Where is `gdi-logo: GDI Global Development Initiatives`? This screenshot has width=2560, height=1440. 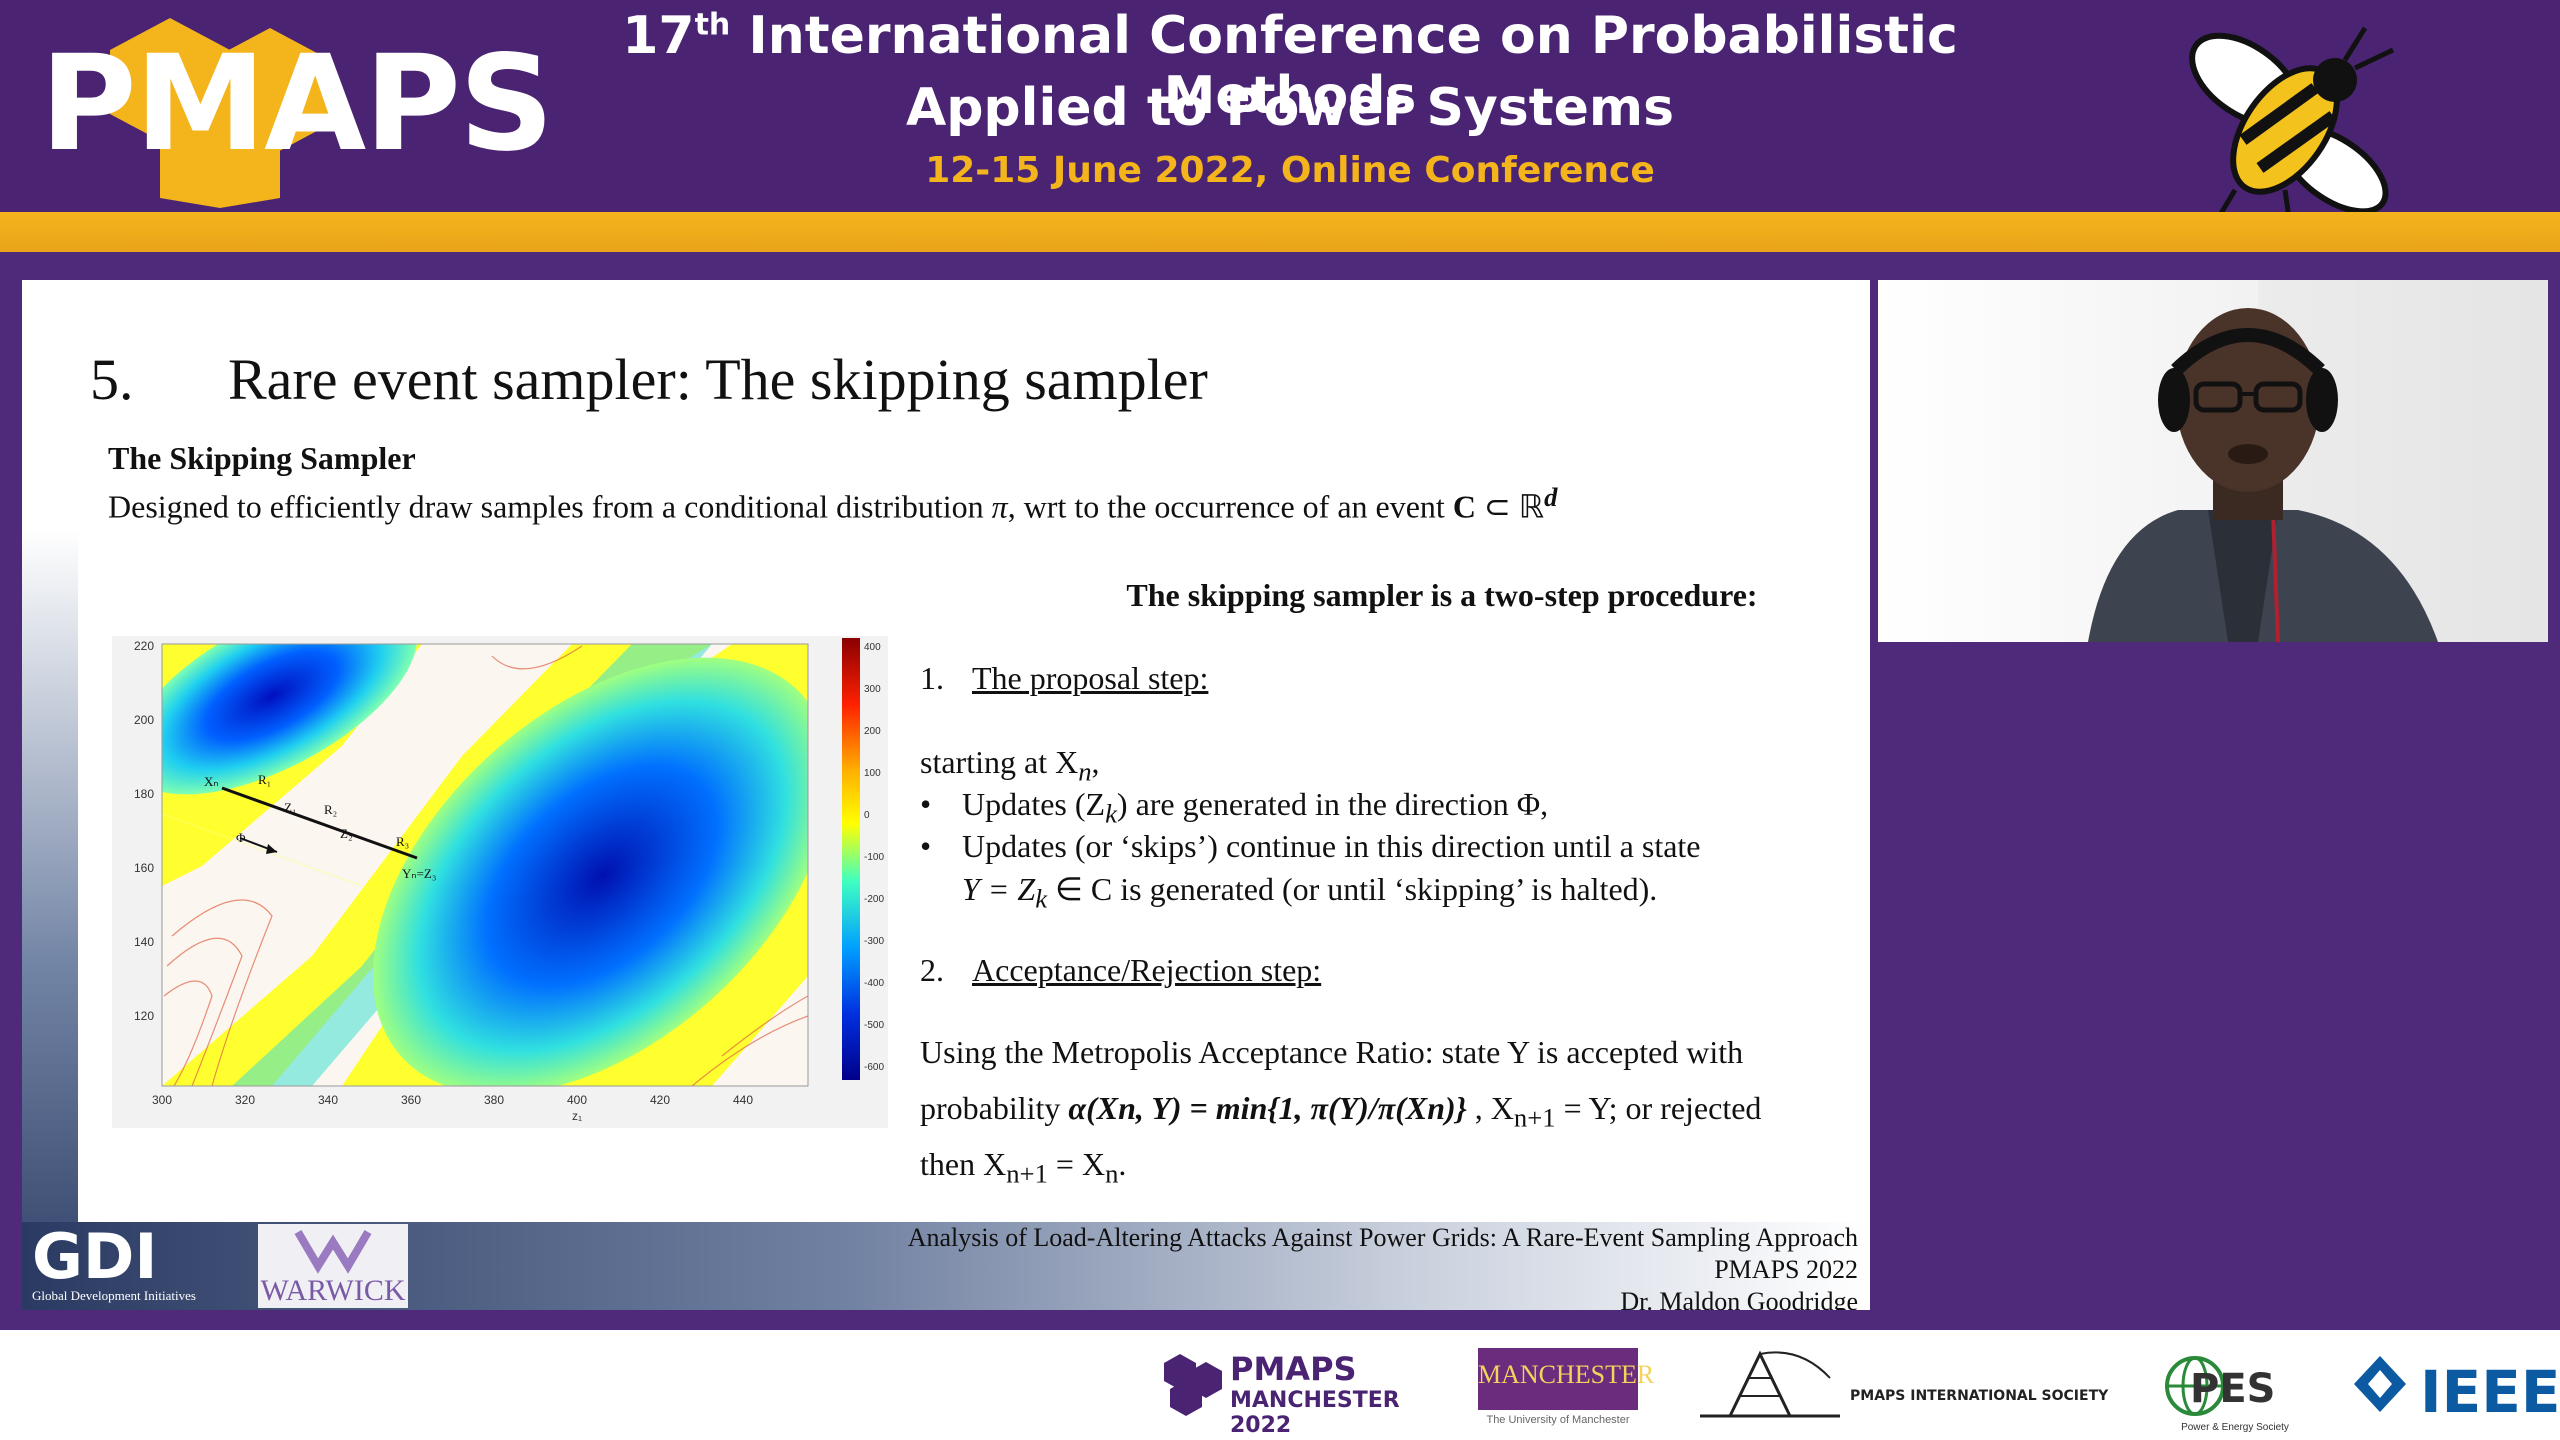
gdi-logo: GDI Global Development Initiatives is located at coordinates (147, 1267).